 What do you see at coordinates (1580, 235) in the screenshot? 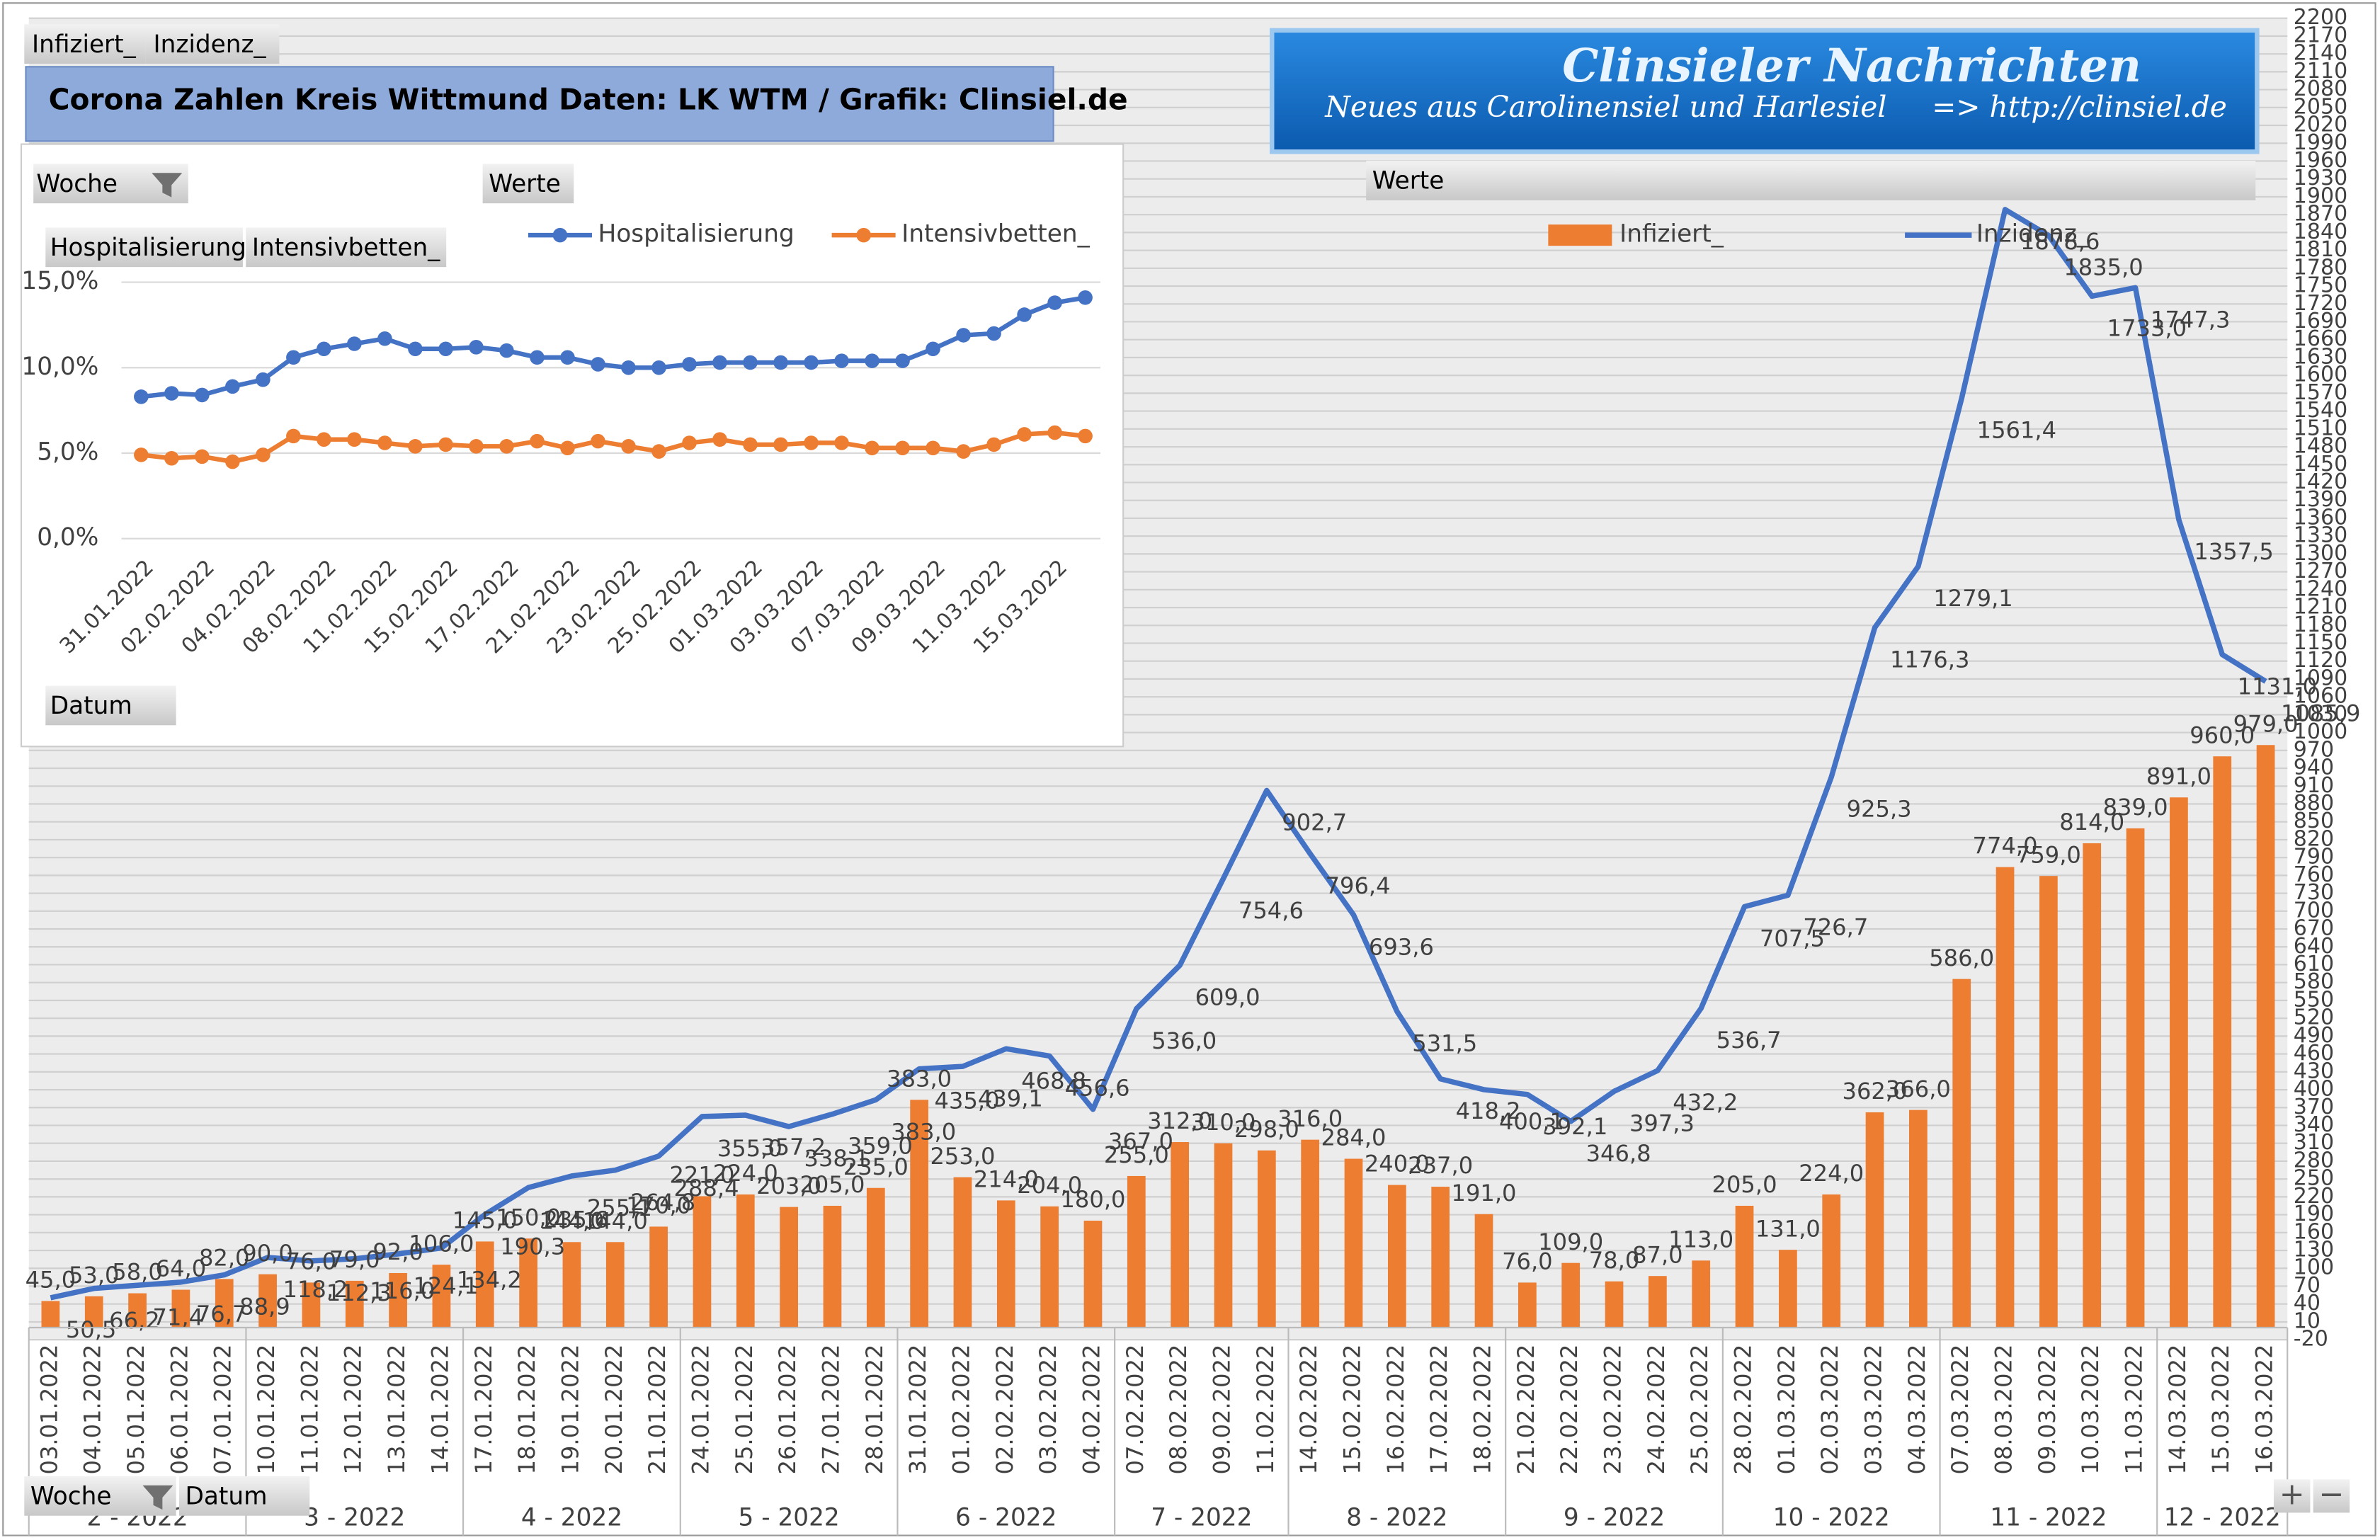
I see `legend-swatch` at bounding box center [1580, 235].